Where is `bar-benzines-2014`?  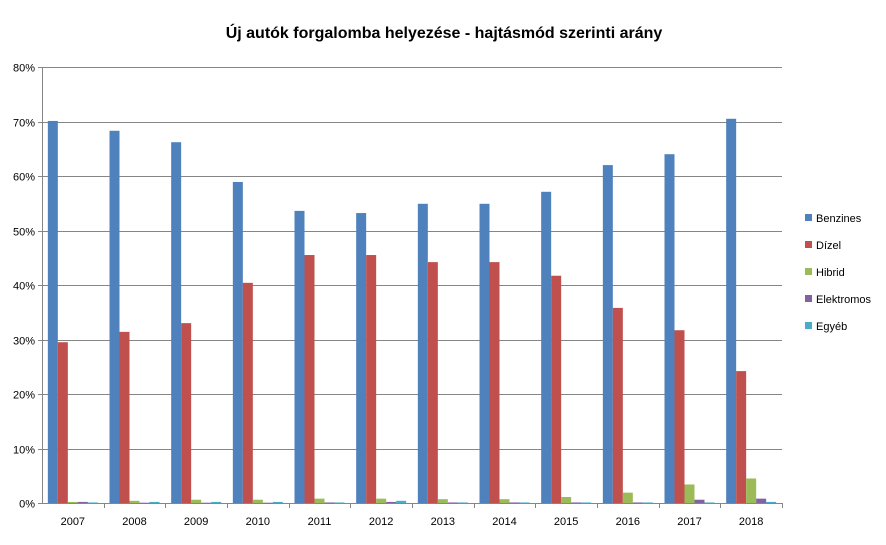 bar-benzines-2014 is located at coordinates (484, 353).